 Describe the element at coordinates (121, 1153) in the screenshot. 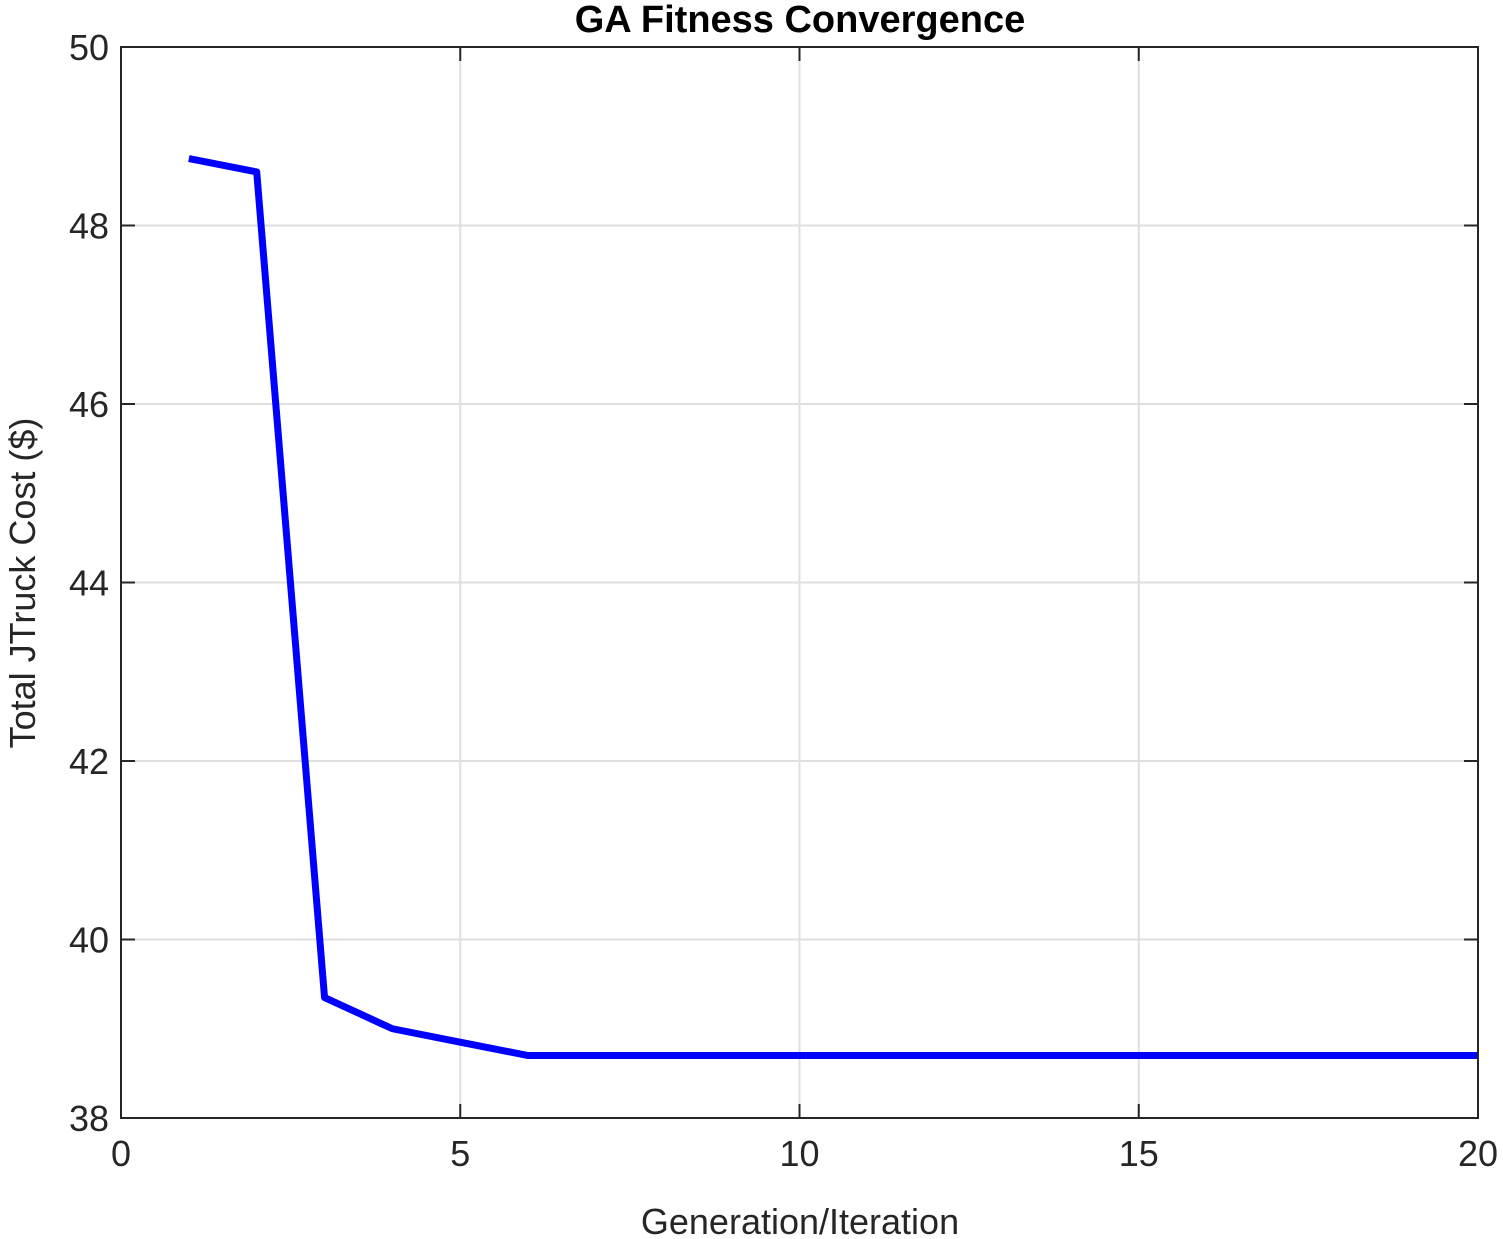

I see `x-tick-label: 0` at that location.